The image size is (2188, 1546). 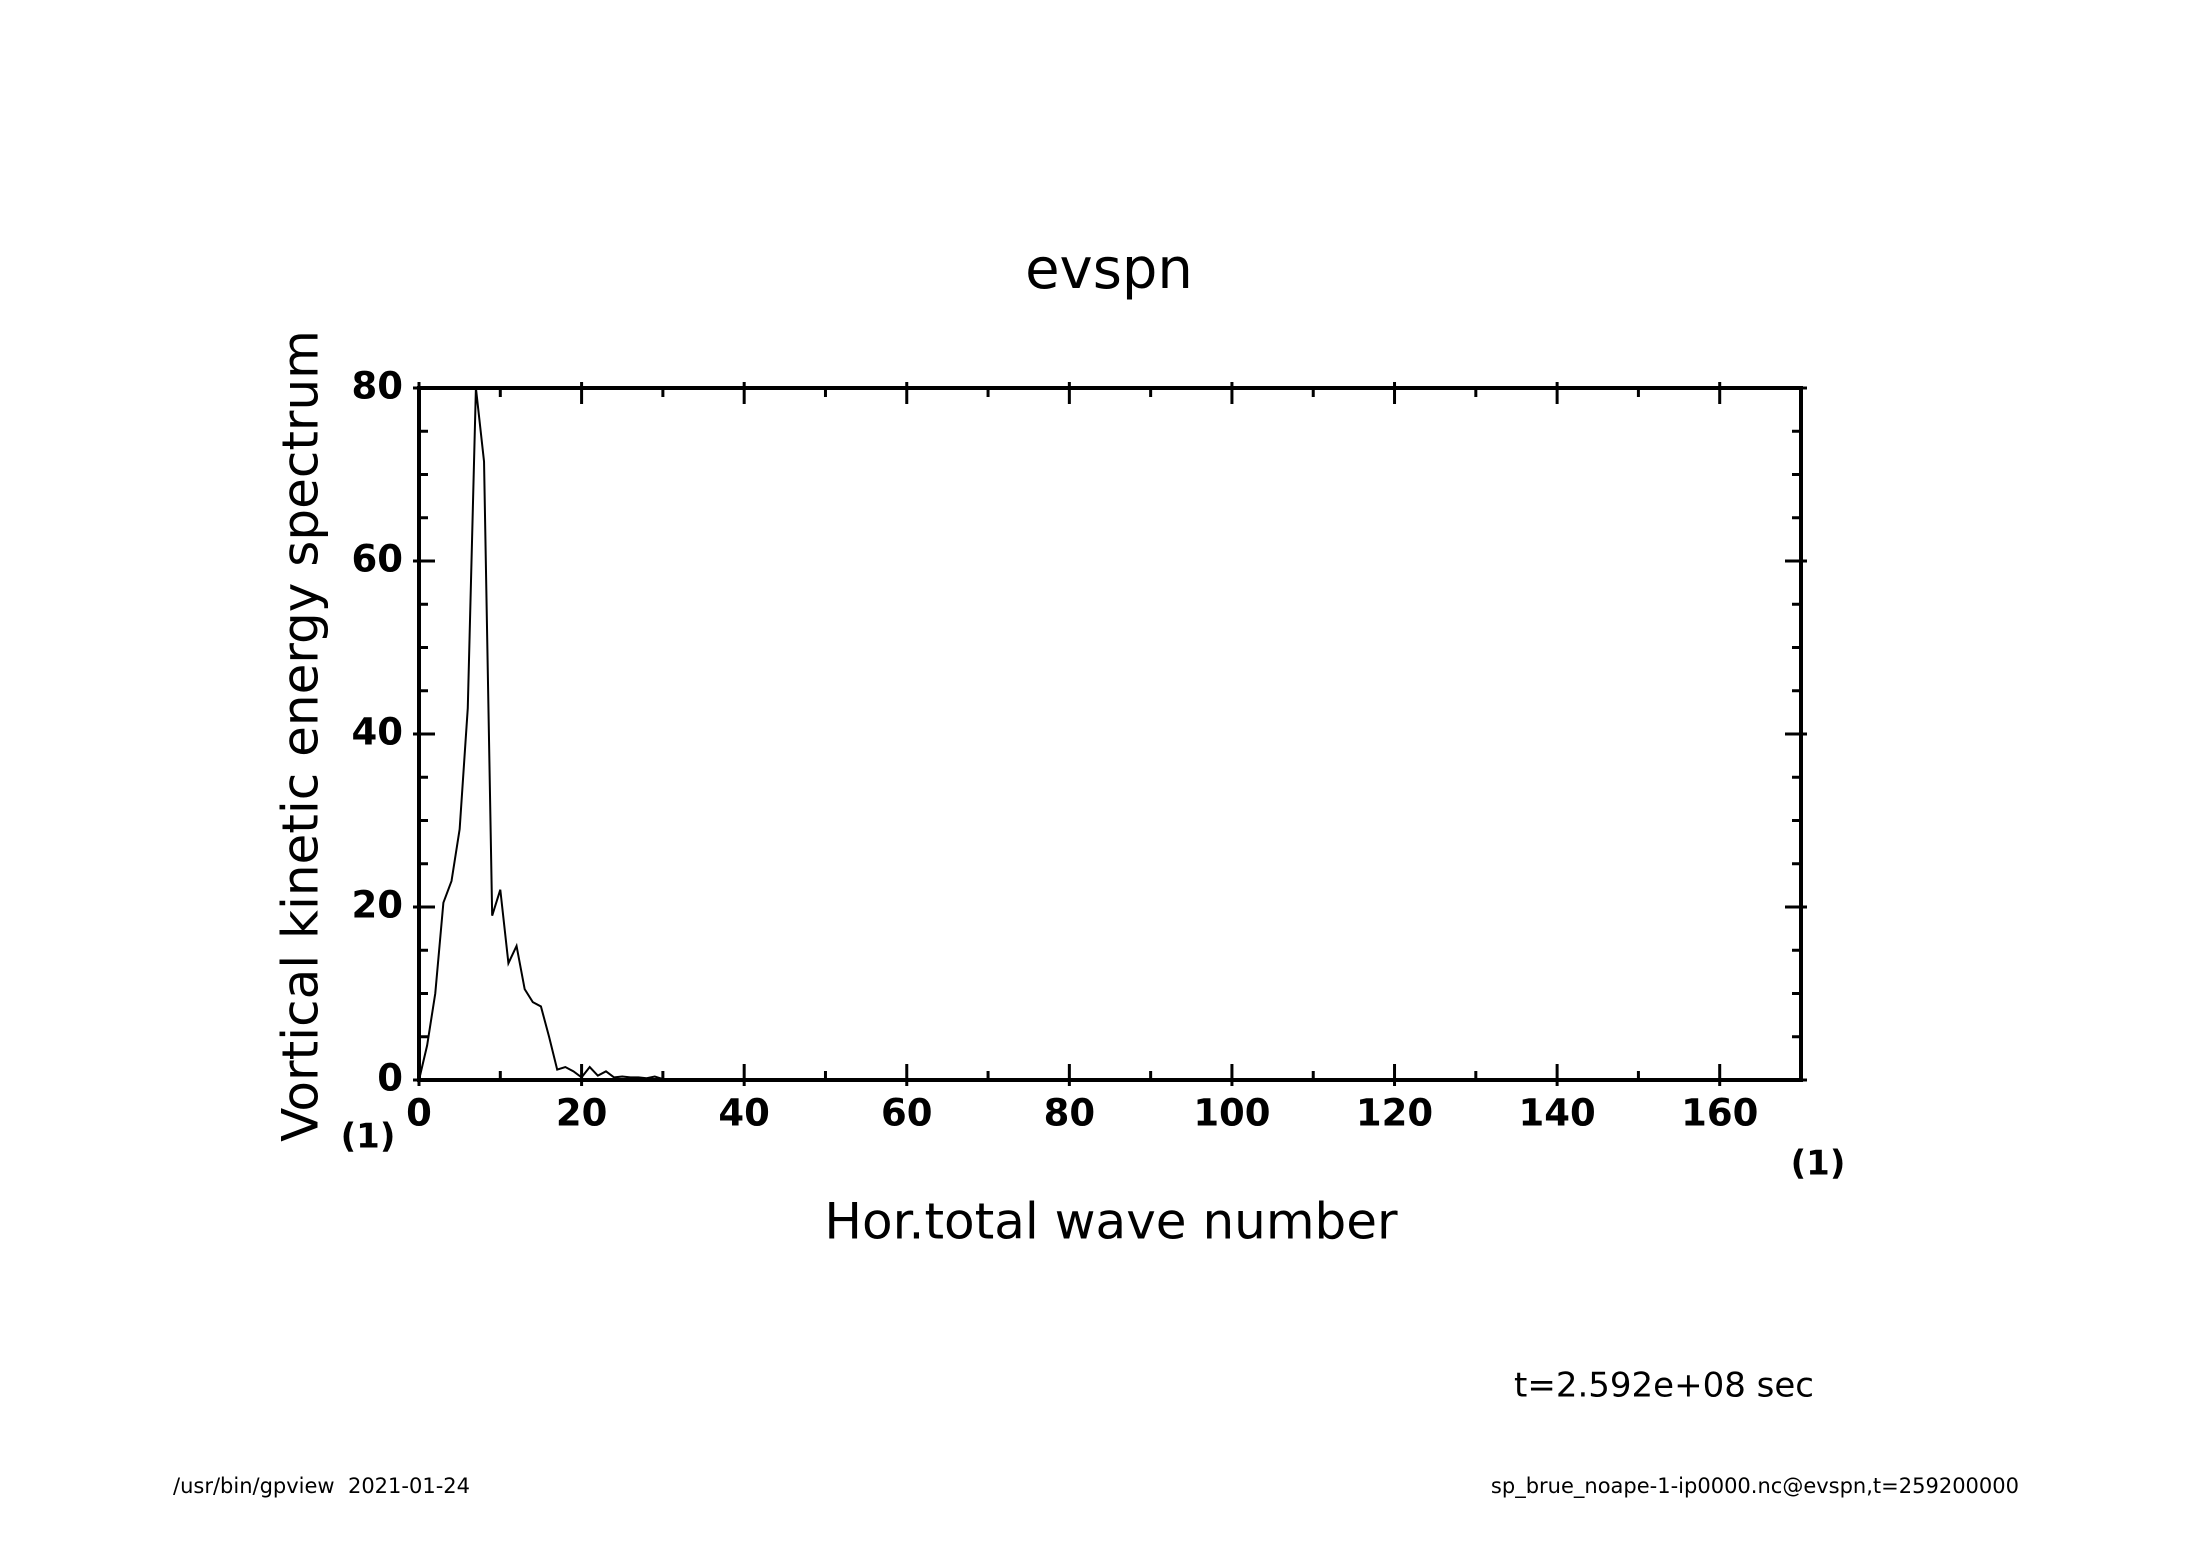 I want to click on footer-left: /usr/bin/gpview 2021-01-24, so click(x=321, y=1486).